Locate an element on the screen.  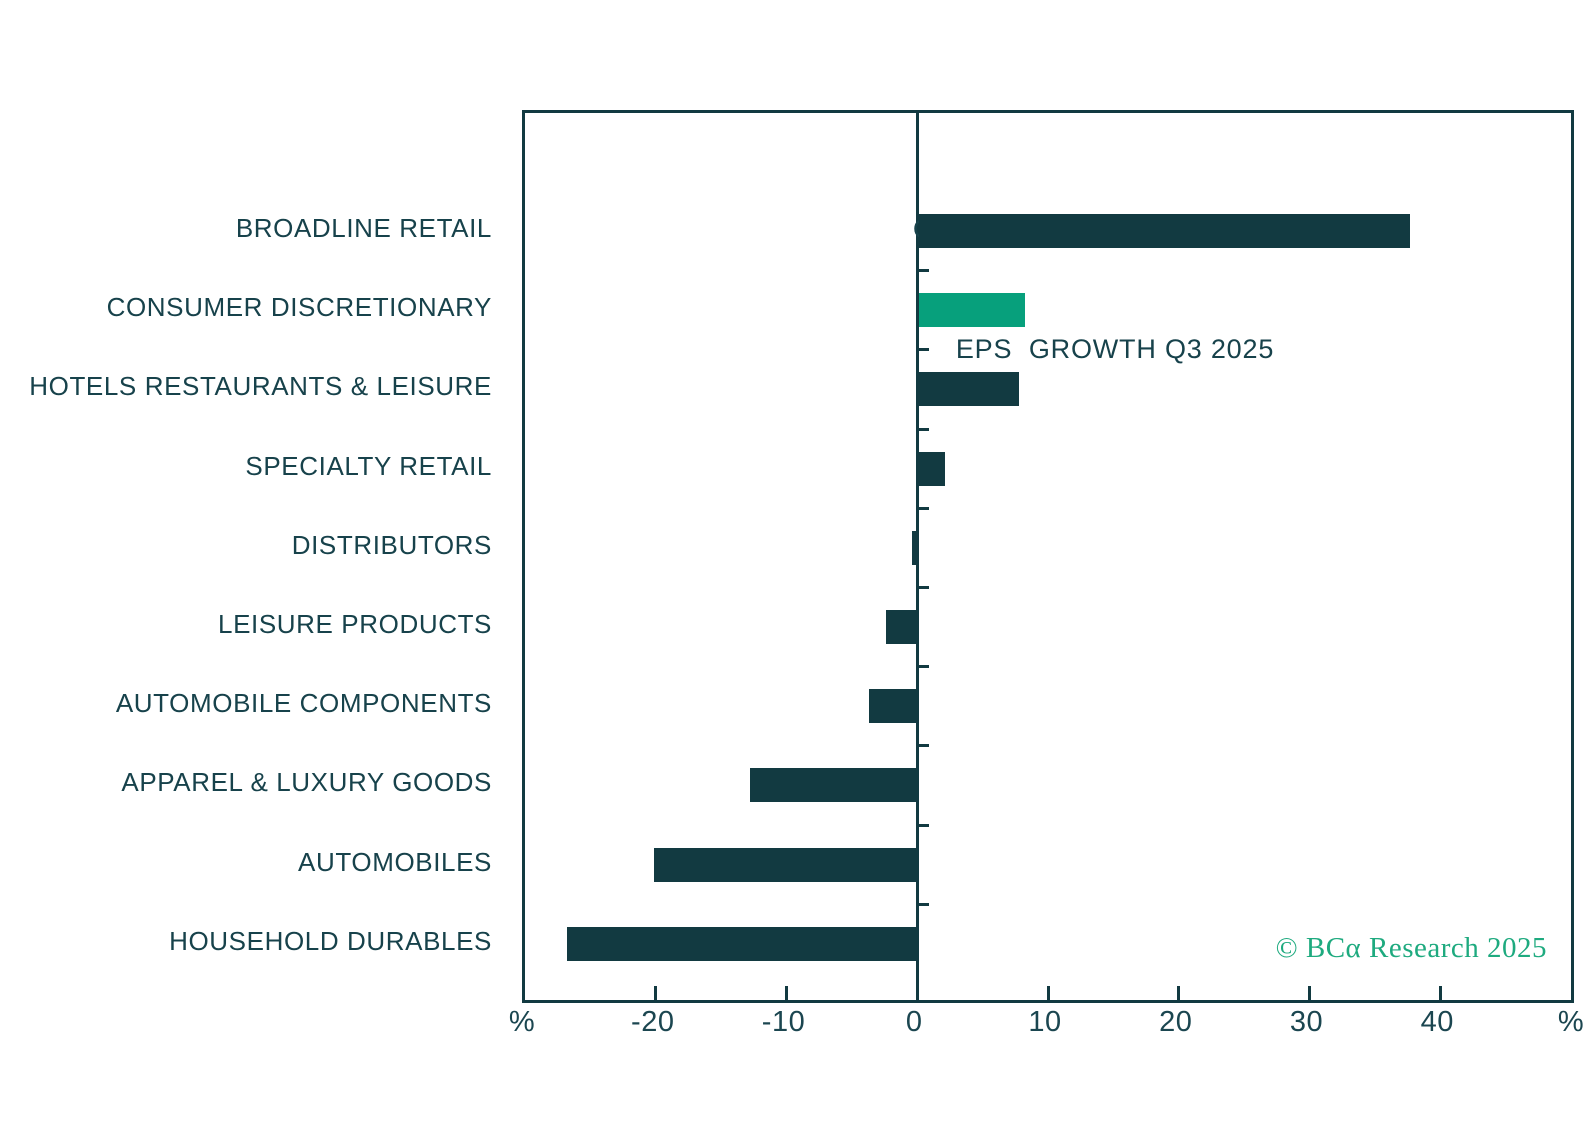
x-axis-tick-label: 30 is located at coordinates (1306, 1022).